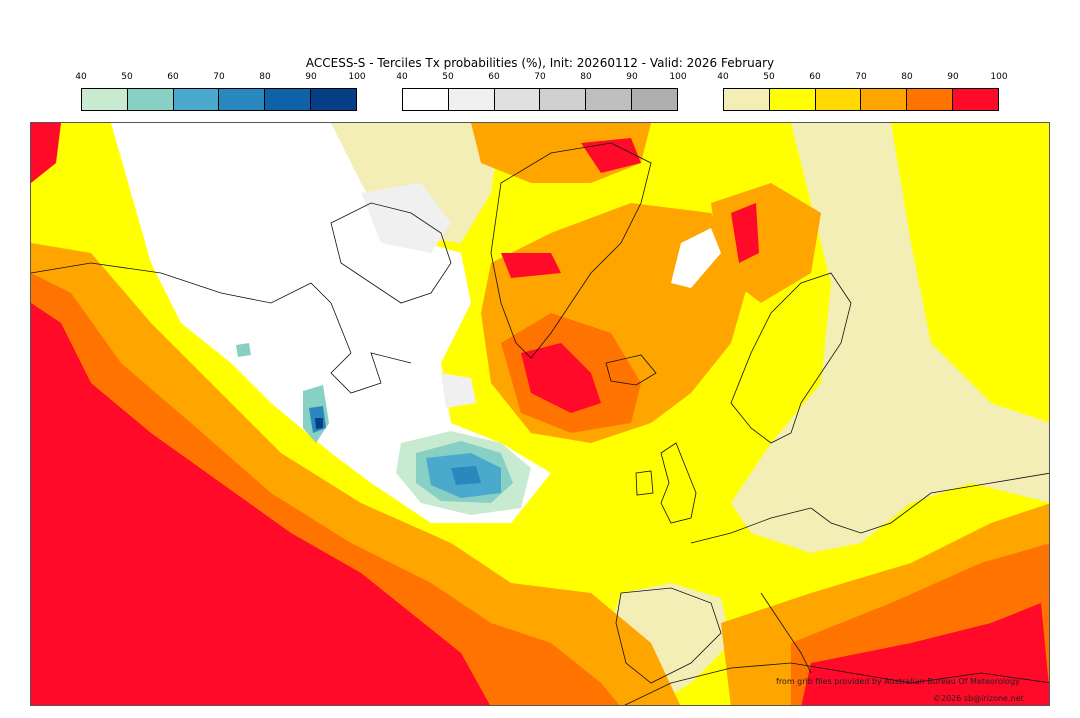  What do you see at coordinates (978, 698) in the screenshot?
I see `copyright-credit: ©2026 sb@irizone.net` at bounding box center [978, 698].